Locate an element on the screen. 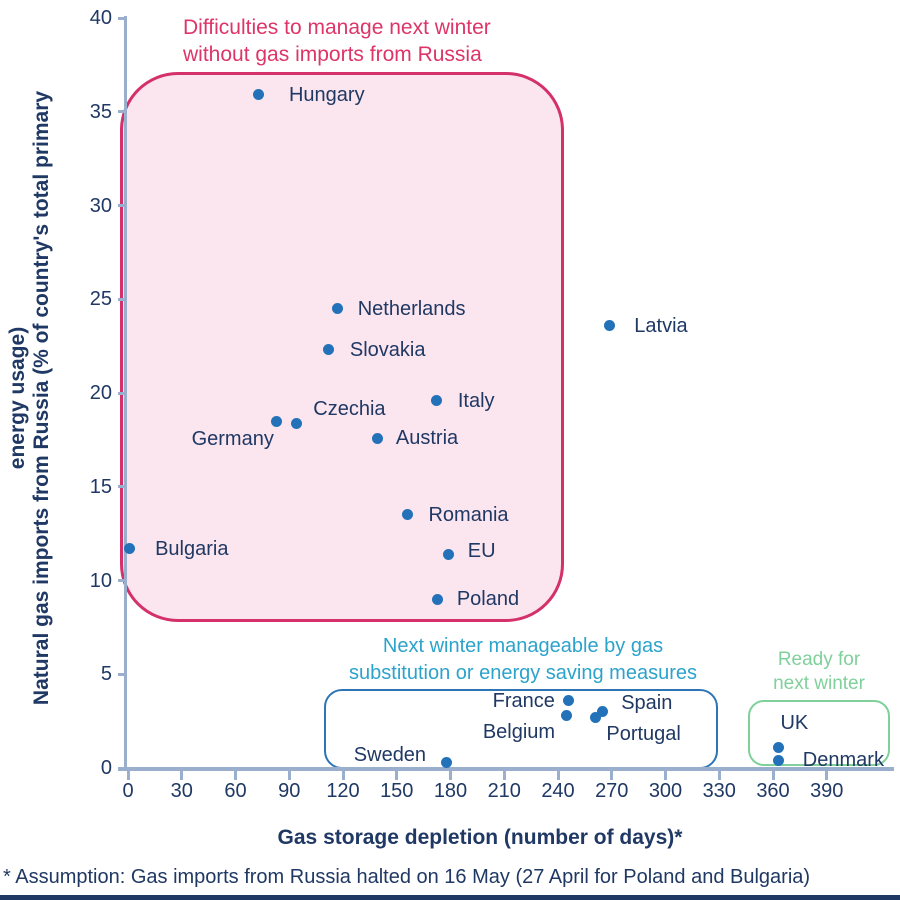  x-tick-label: 30 is located at coordinates (181, 791).